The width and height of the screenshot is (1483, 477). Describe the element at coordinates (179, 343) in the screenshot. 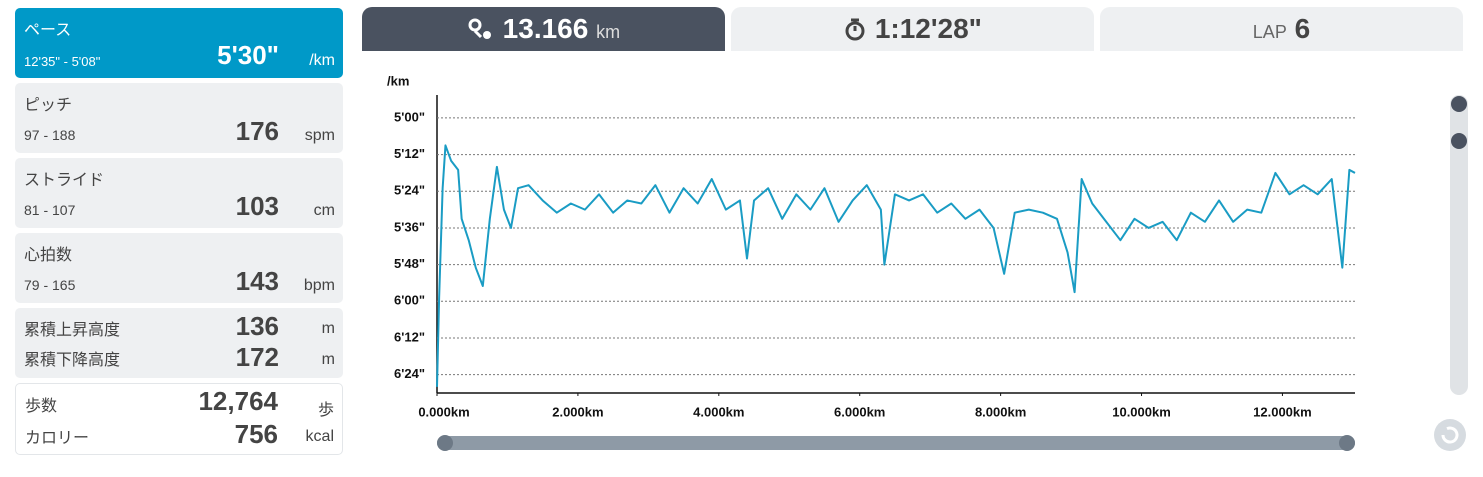

I see `elevation-card: 累積上昇高度 136 m 累積下降高度 172 m` at that location.